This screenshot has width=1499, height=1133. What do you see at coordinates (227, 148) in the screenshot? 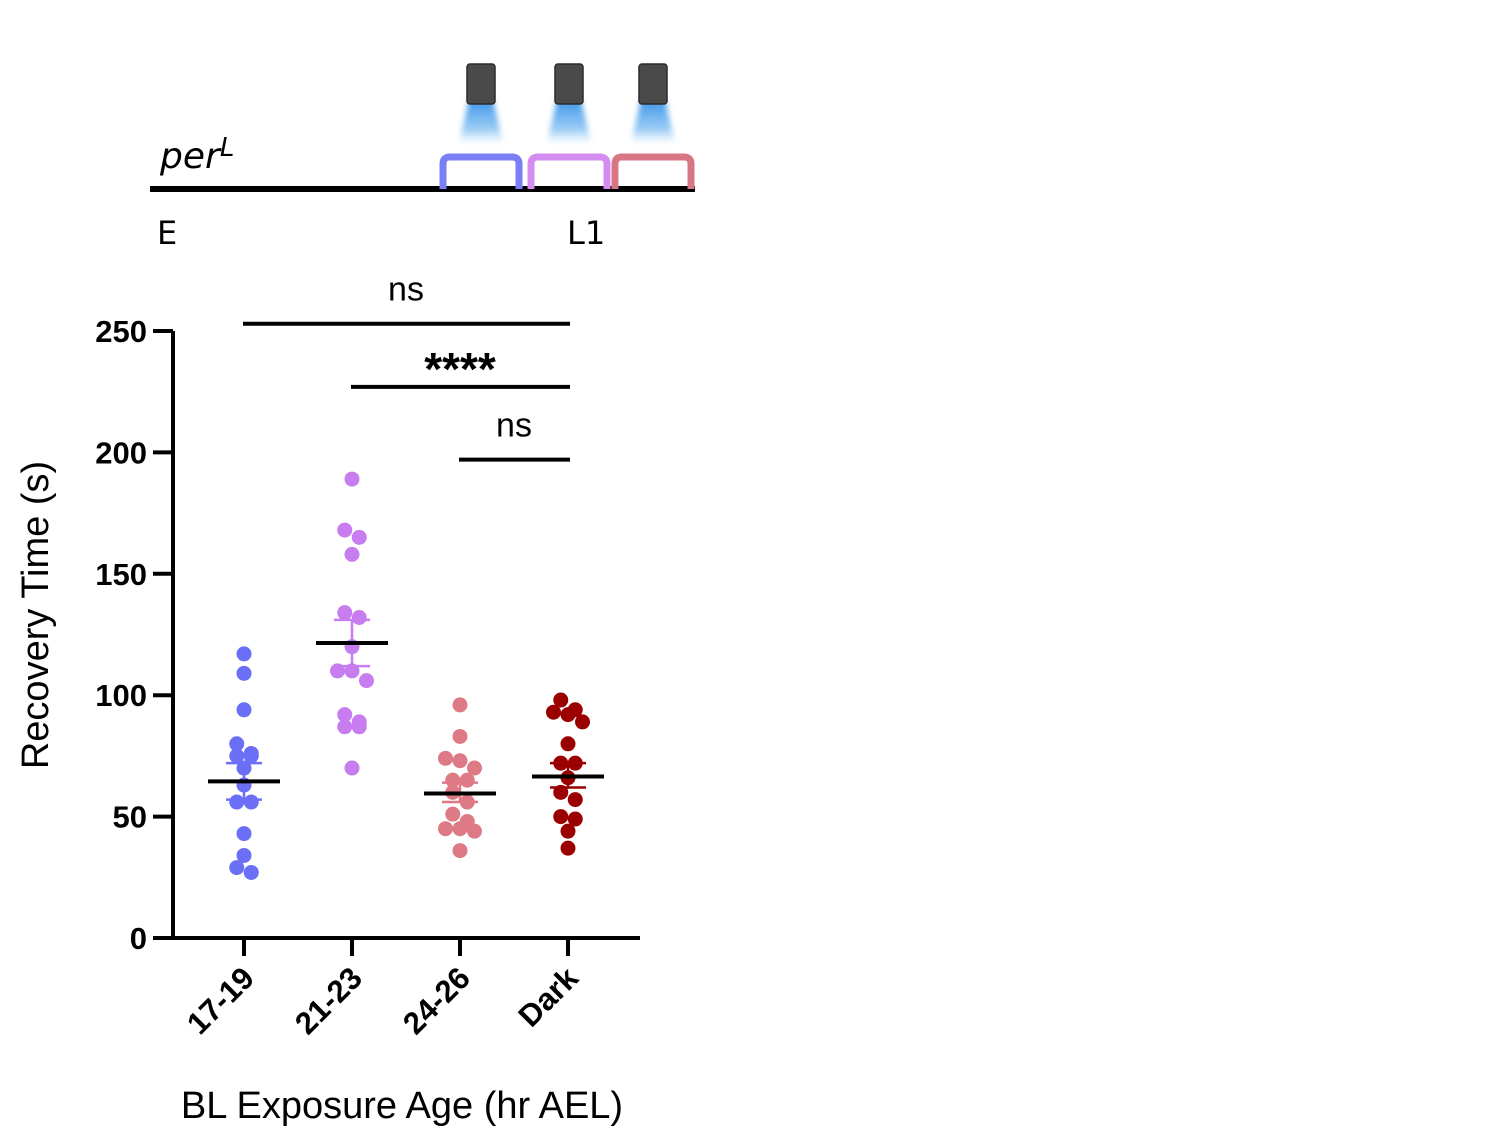
I see `genotype-superscript: L` at bounding box center [227, 148].